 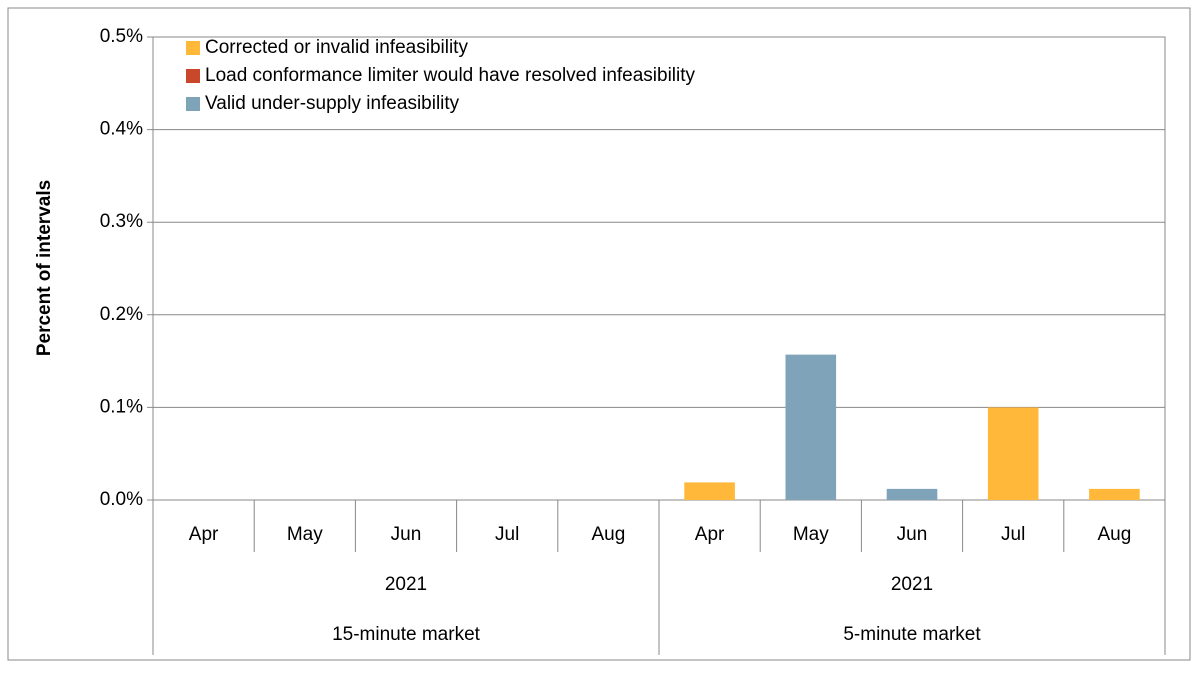 I want to click on group-label: 5-minute market, so click(x=912, y=634).